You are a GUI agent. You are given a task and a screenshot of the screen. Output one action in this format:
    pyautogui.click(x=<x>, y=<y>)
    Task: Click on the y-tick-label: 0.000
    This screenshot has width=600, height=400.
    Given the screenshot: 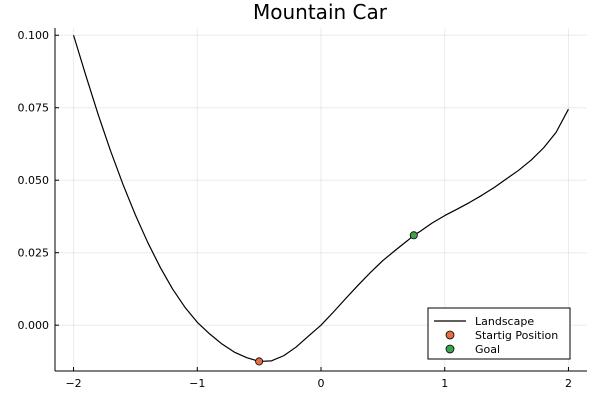 What is the action you would take?
    pyautogui.click(x=34, y=325)
    